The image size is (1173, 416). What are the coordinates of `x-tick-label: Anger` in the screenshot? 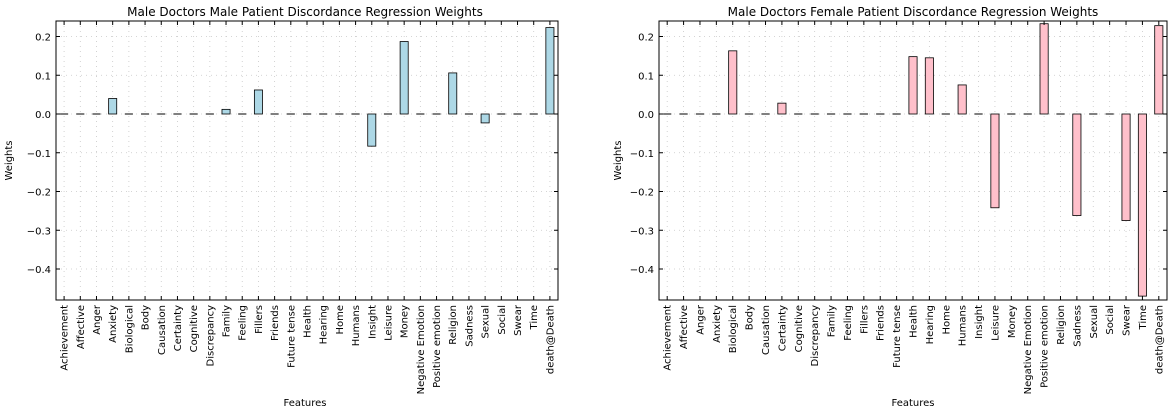 It's located at (700, 319).